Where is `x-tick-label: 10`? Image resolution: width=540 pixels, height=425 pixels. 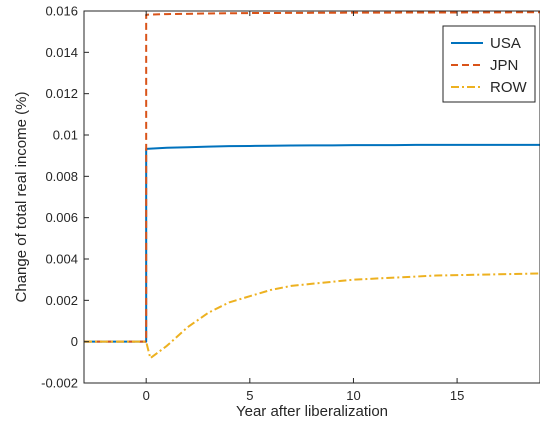
x-tick-label: 10 is located at coordinates (353, 395).